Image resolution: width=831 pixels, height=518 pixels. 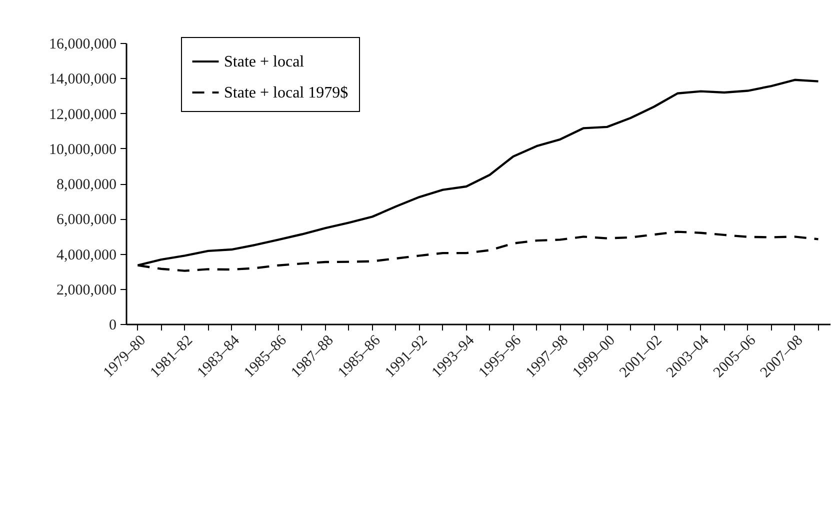 What do you see at coordinates (82, 80) in the screenshot?
I see `y-tick-label: 14,000,000` at bounding box center [82, 80].